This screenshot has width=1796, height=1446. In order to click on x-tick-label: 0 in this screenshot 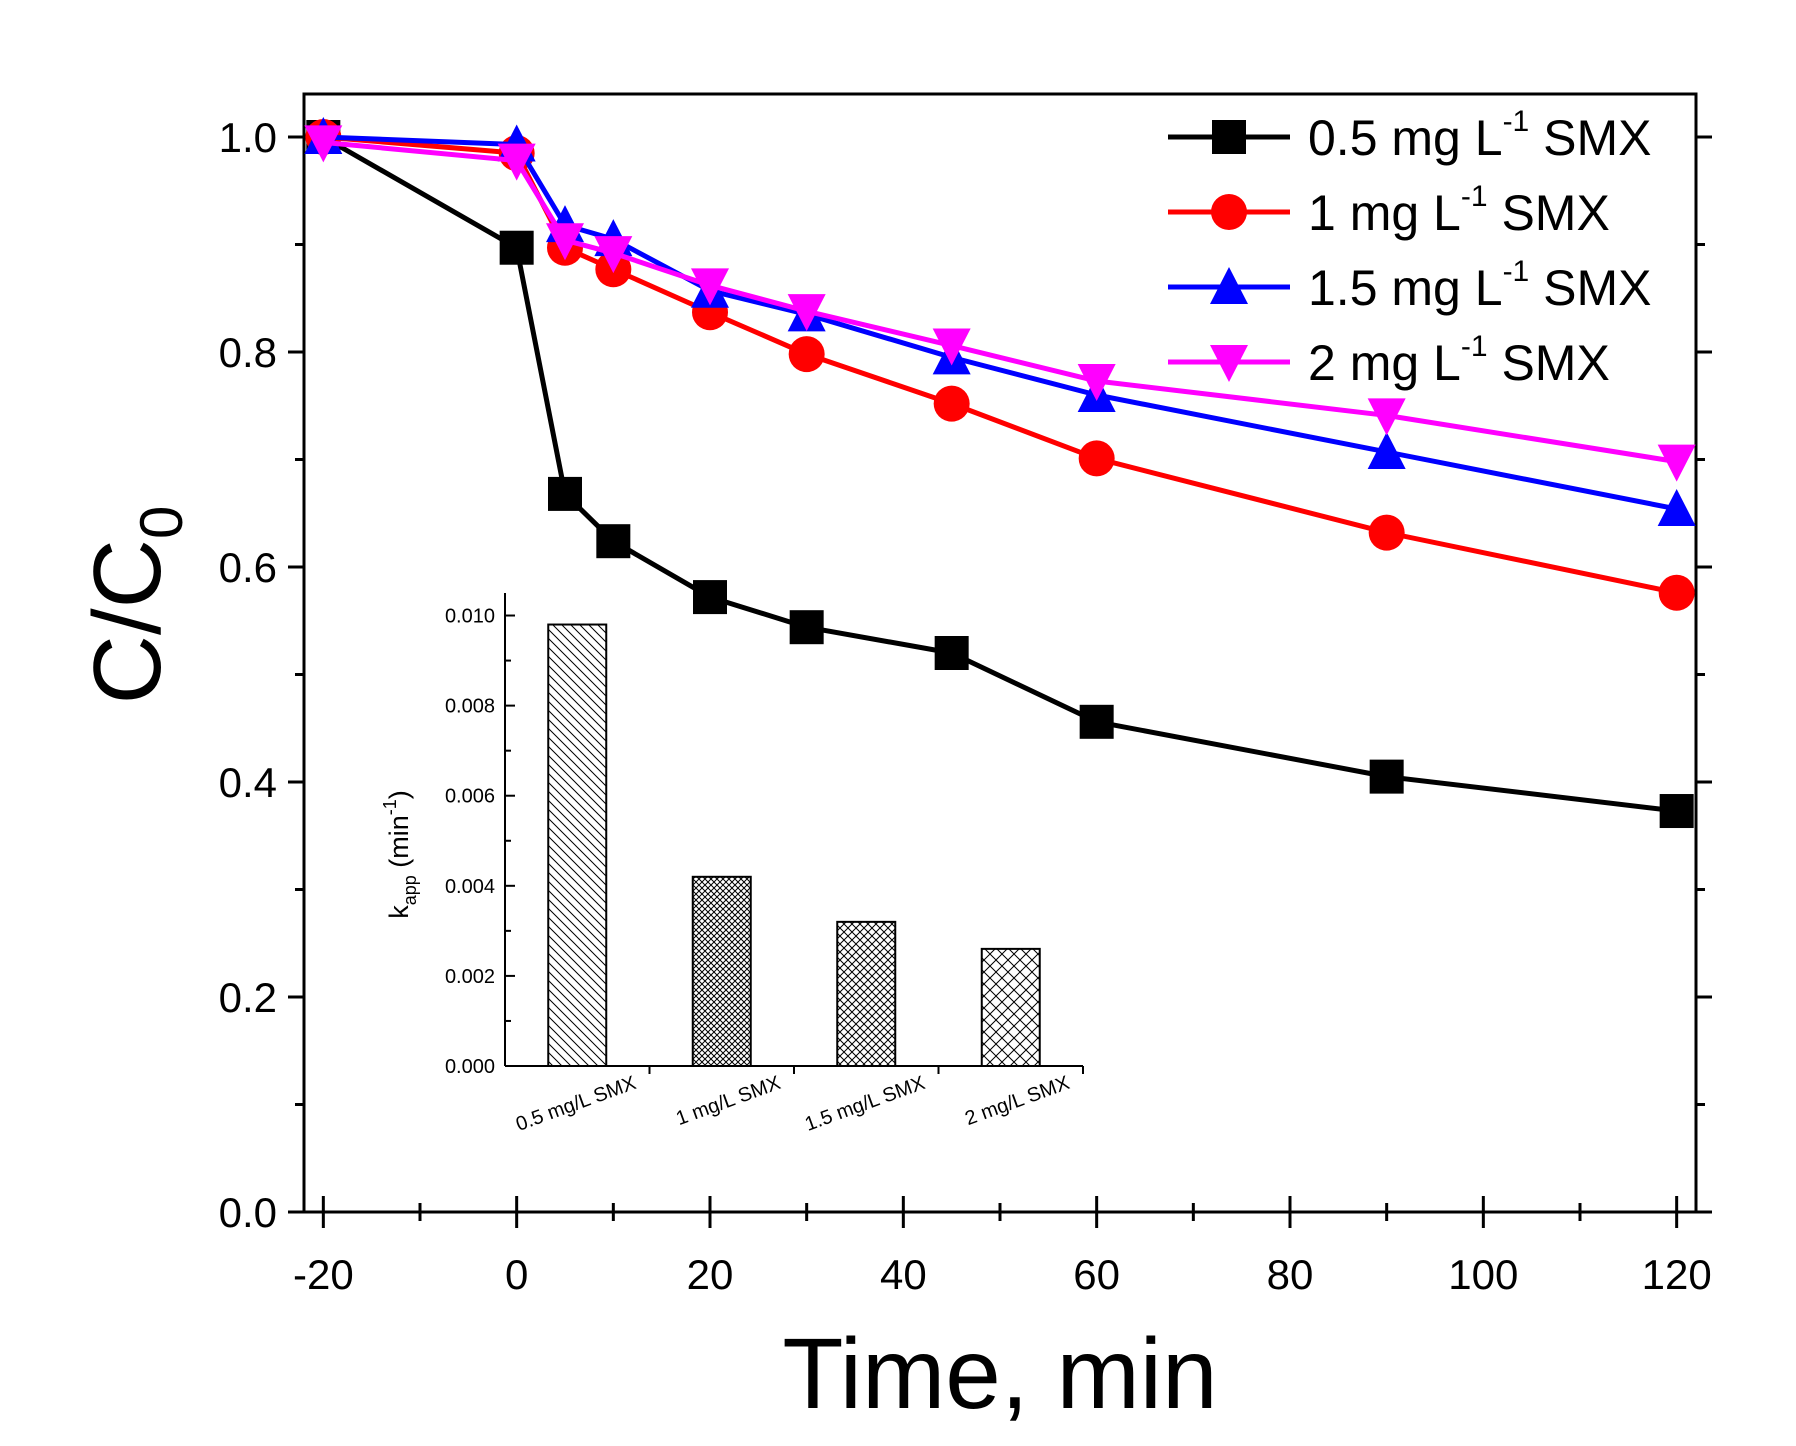, I will do `click(516, 1274)`.